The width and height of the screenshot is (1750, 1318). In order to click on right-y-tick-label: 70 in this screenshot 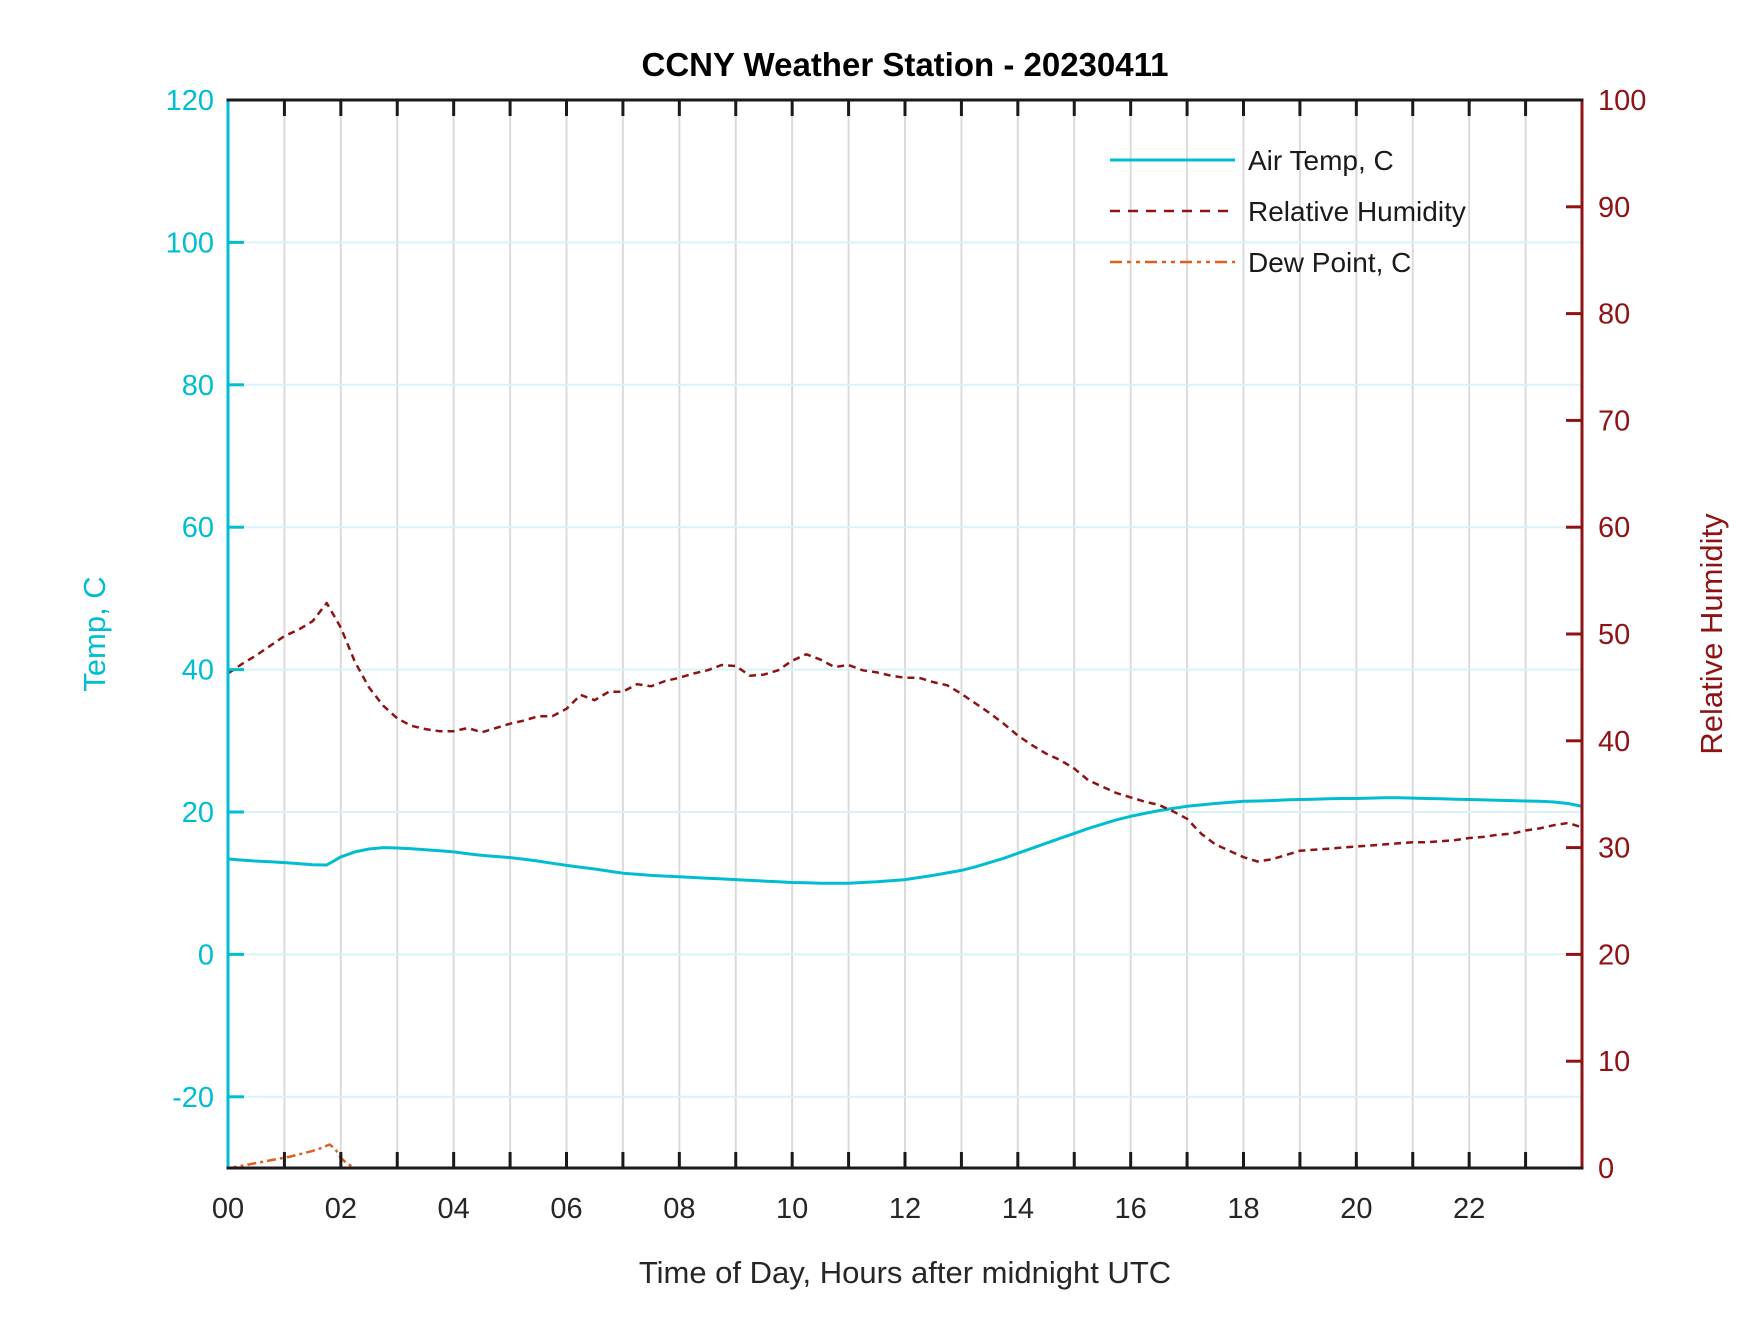, I will do `click(1614, 421)`.